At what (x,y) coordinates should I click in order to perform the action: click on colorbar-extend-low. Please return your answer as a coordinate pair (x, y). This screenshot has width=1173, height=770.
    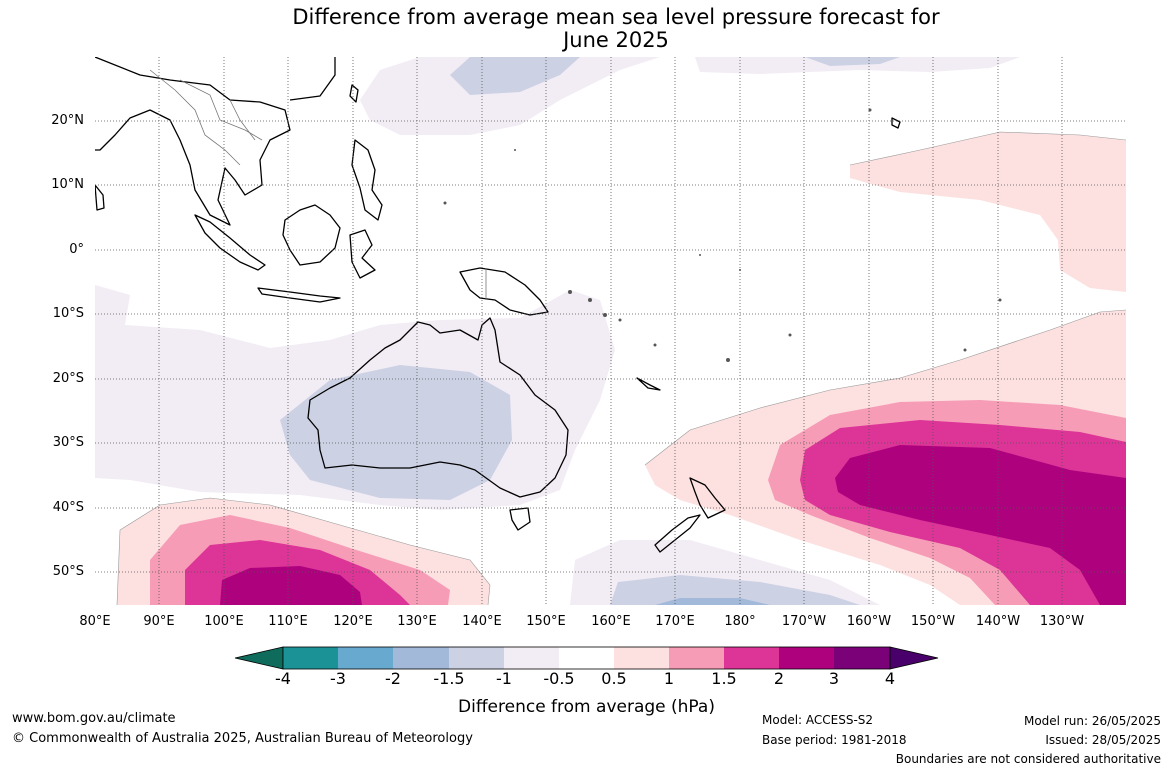
    Looking at the image, I should click on (259, 658).